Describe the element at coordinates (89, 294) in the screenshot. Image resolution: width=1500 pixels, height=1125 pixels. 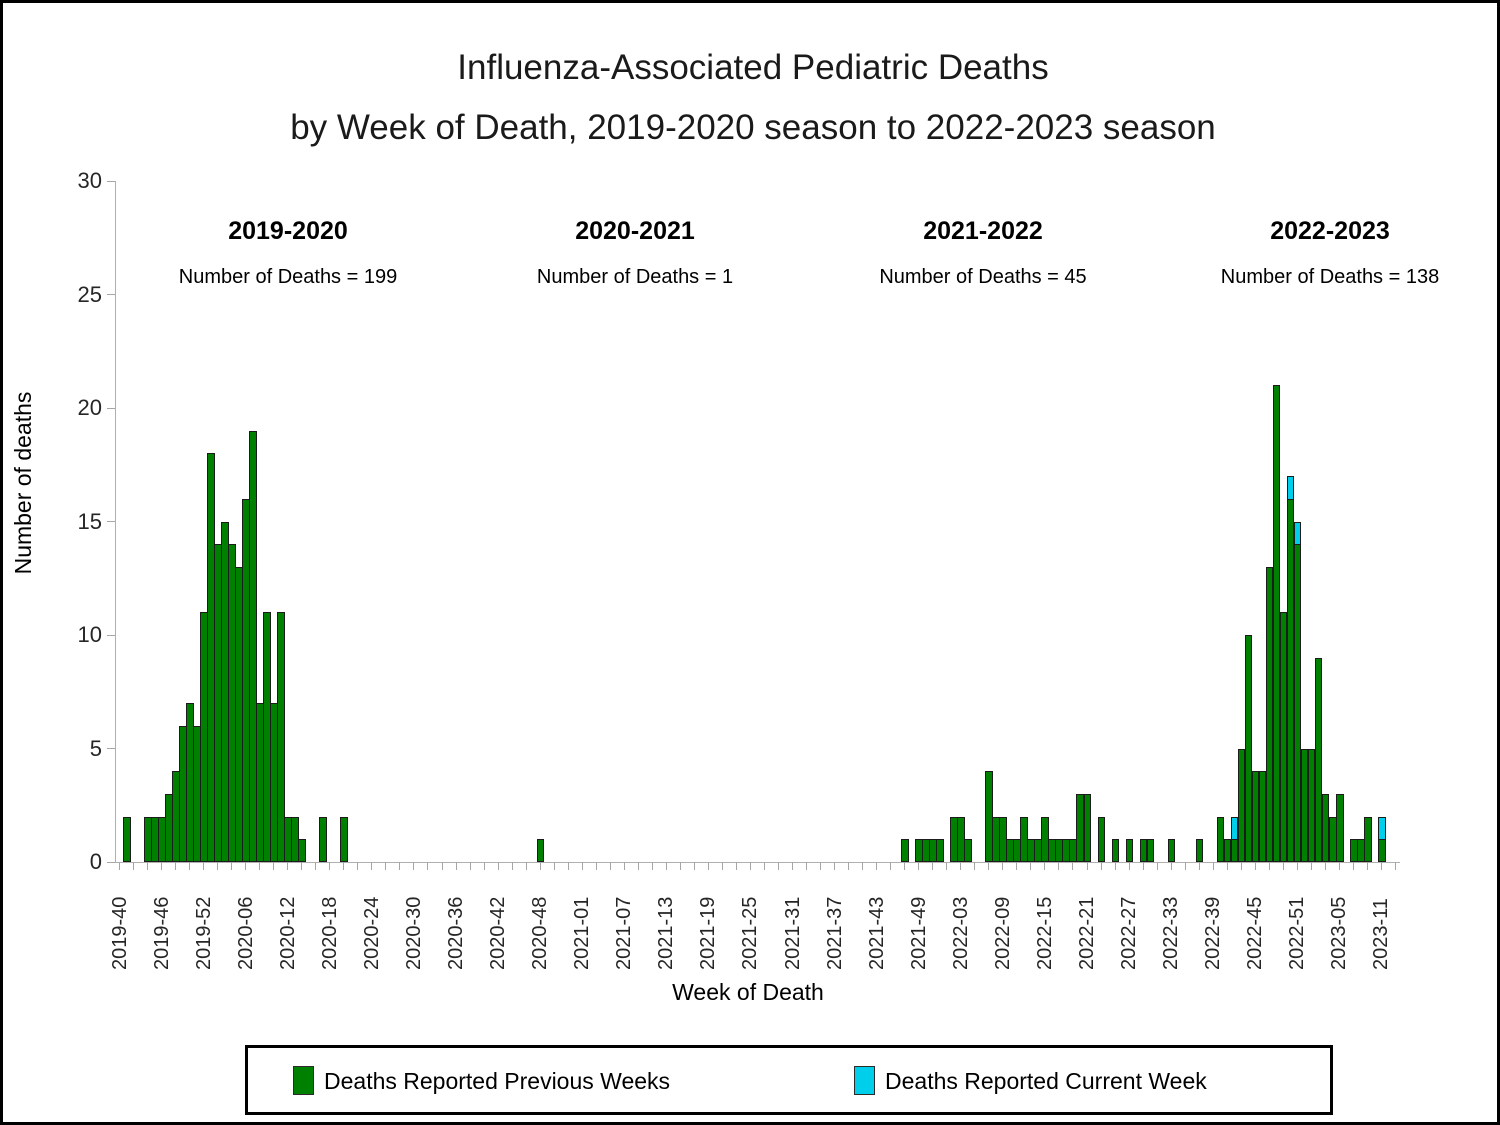
I see `y-axis-tick-label-25: 25` at that location.